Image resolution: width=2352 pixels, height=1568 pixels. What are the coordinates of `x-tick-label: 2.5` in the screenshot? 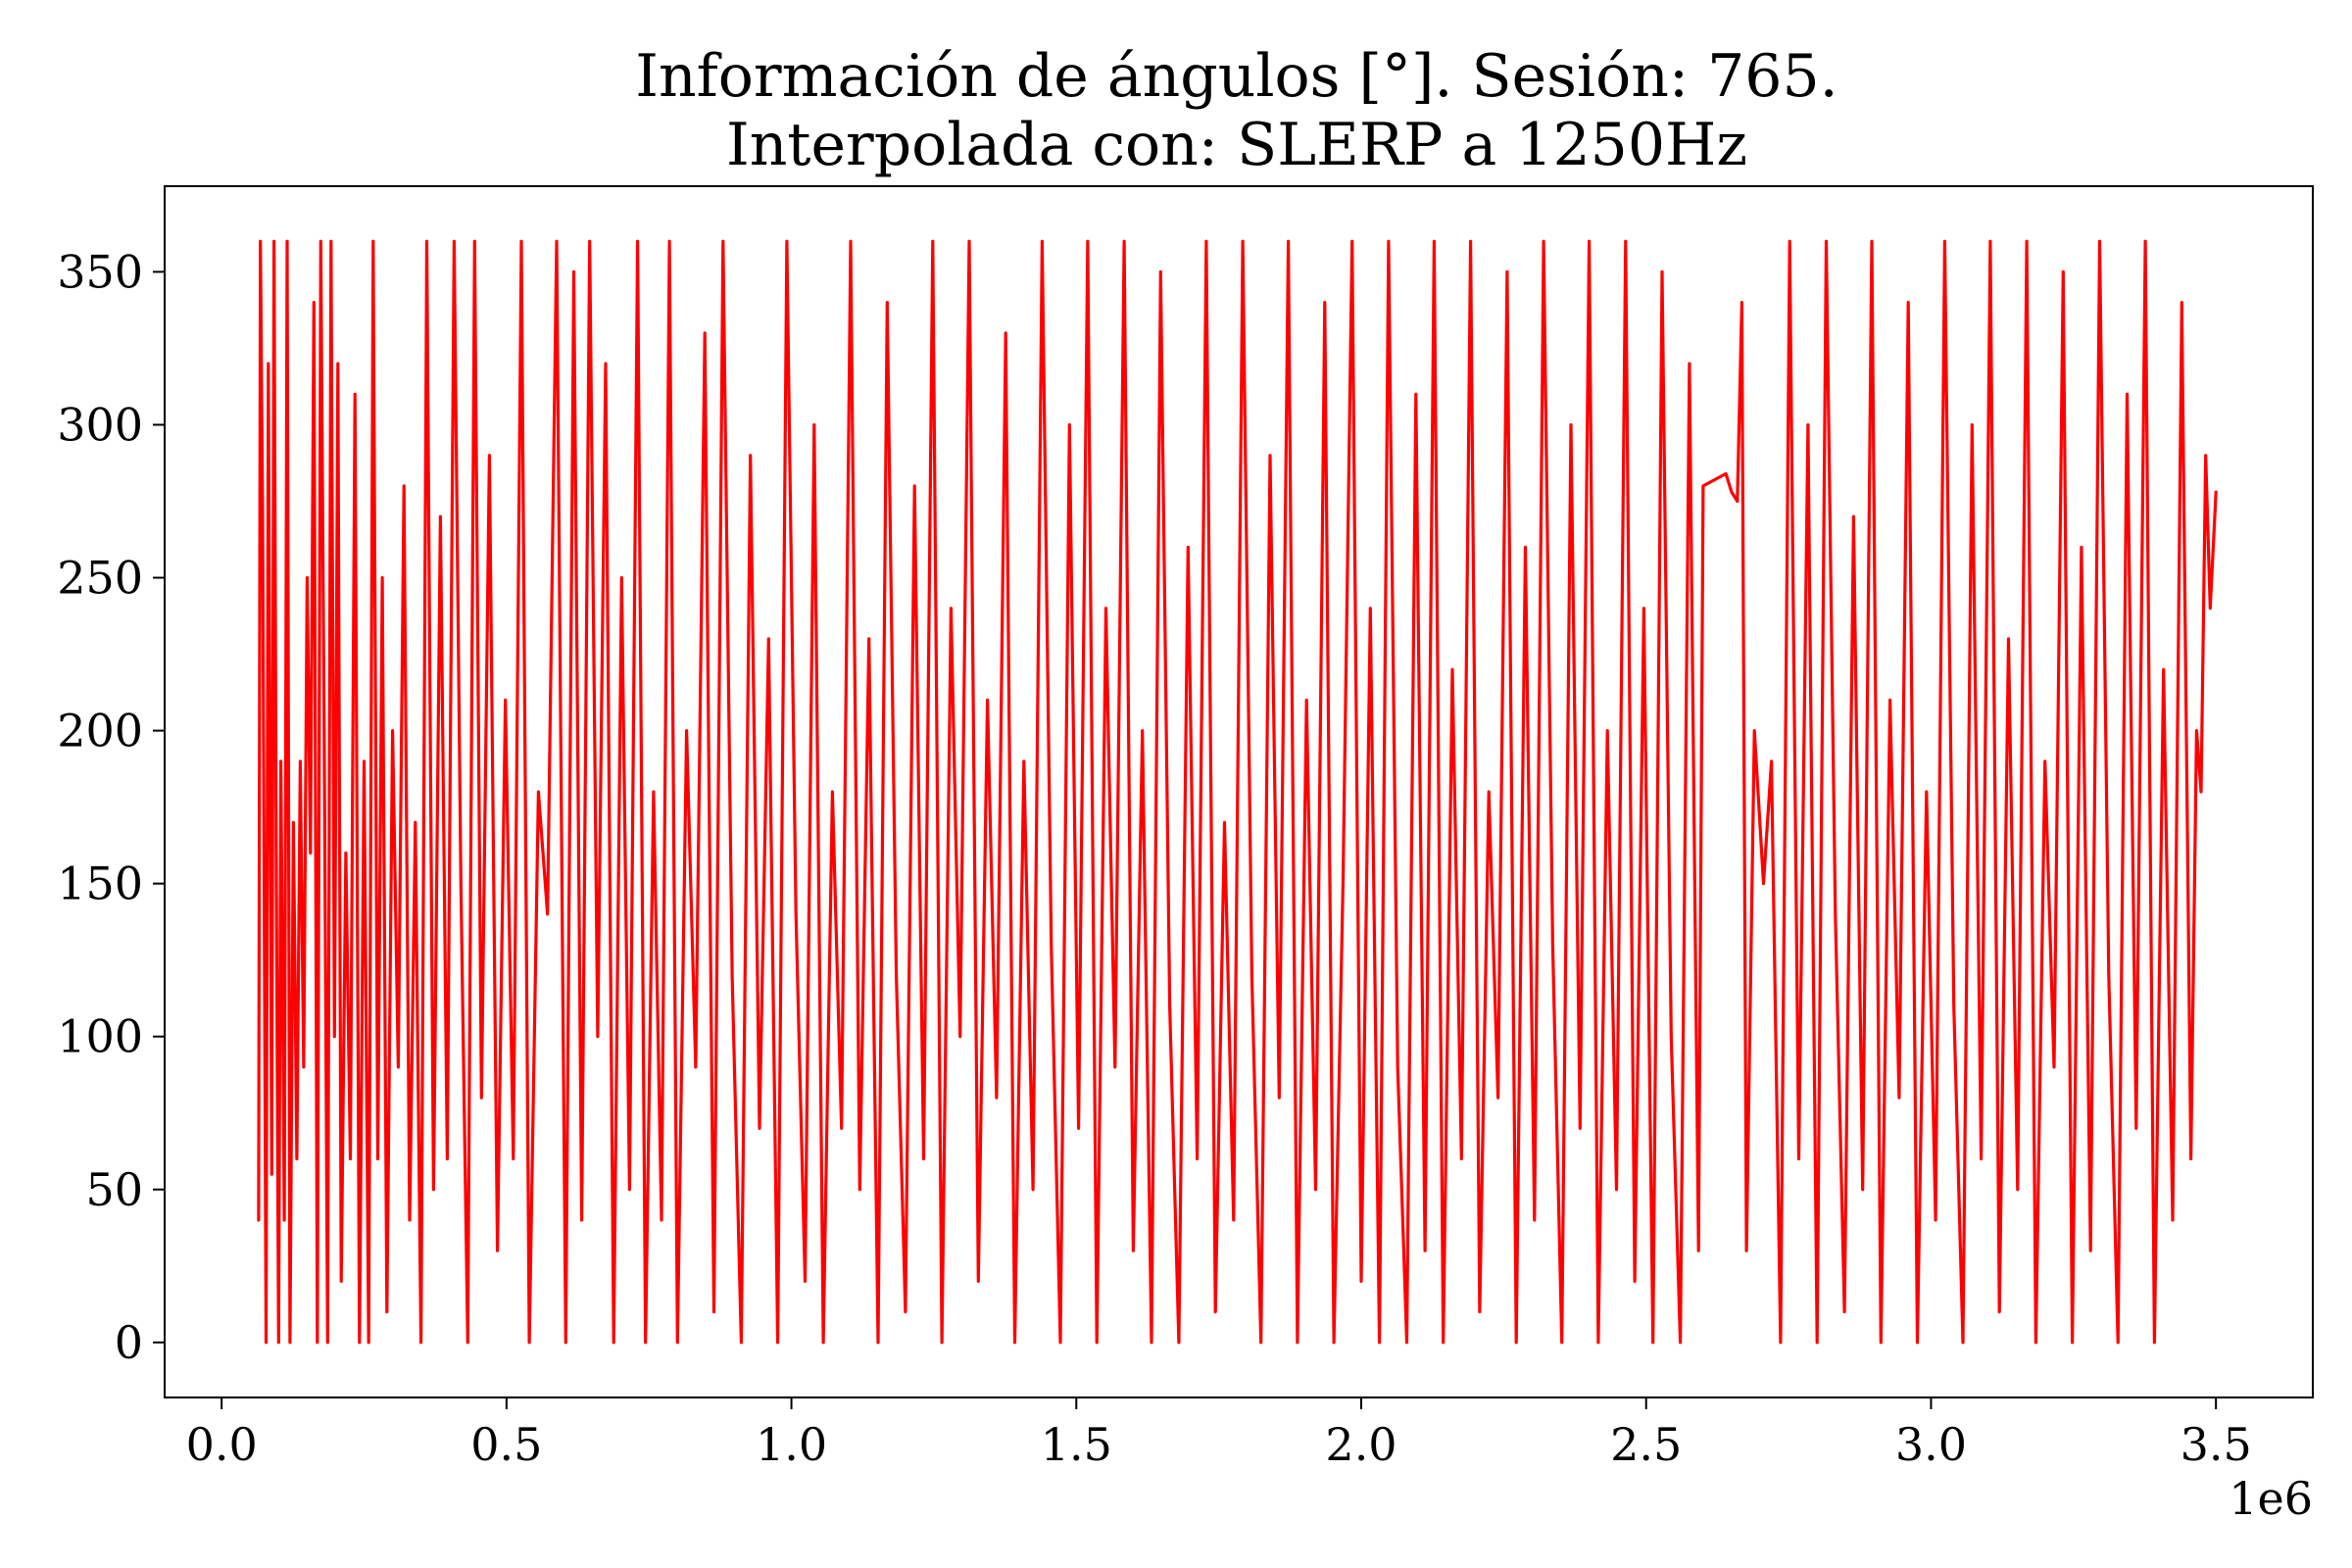 It's located at (1646, 1444).